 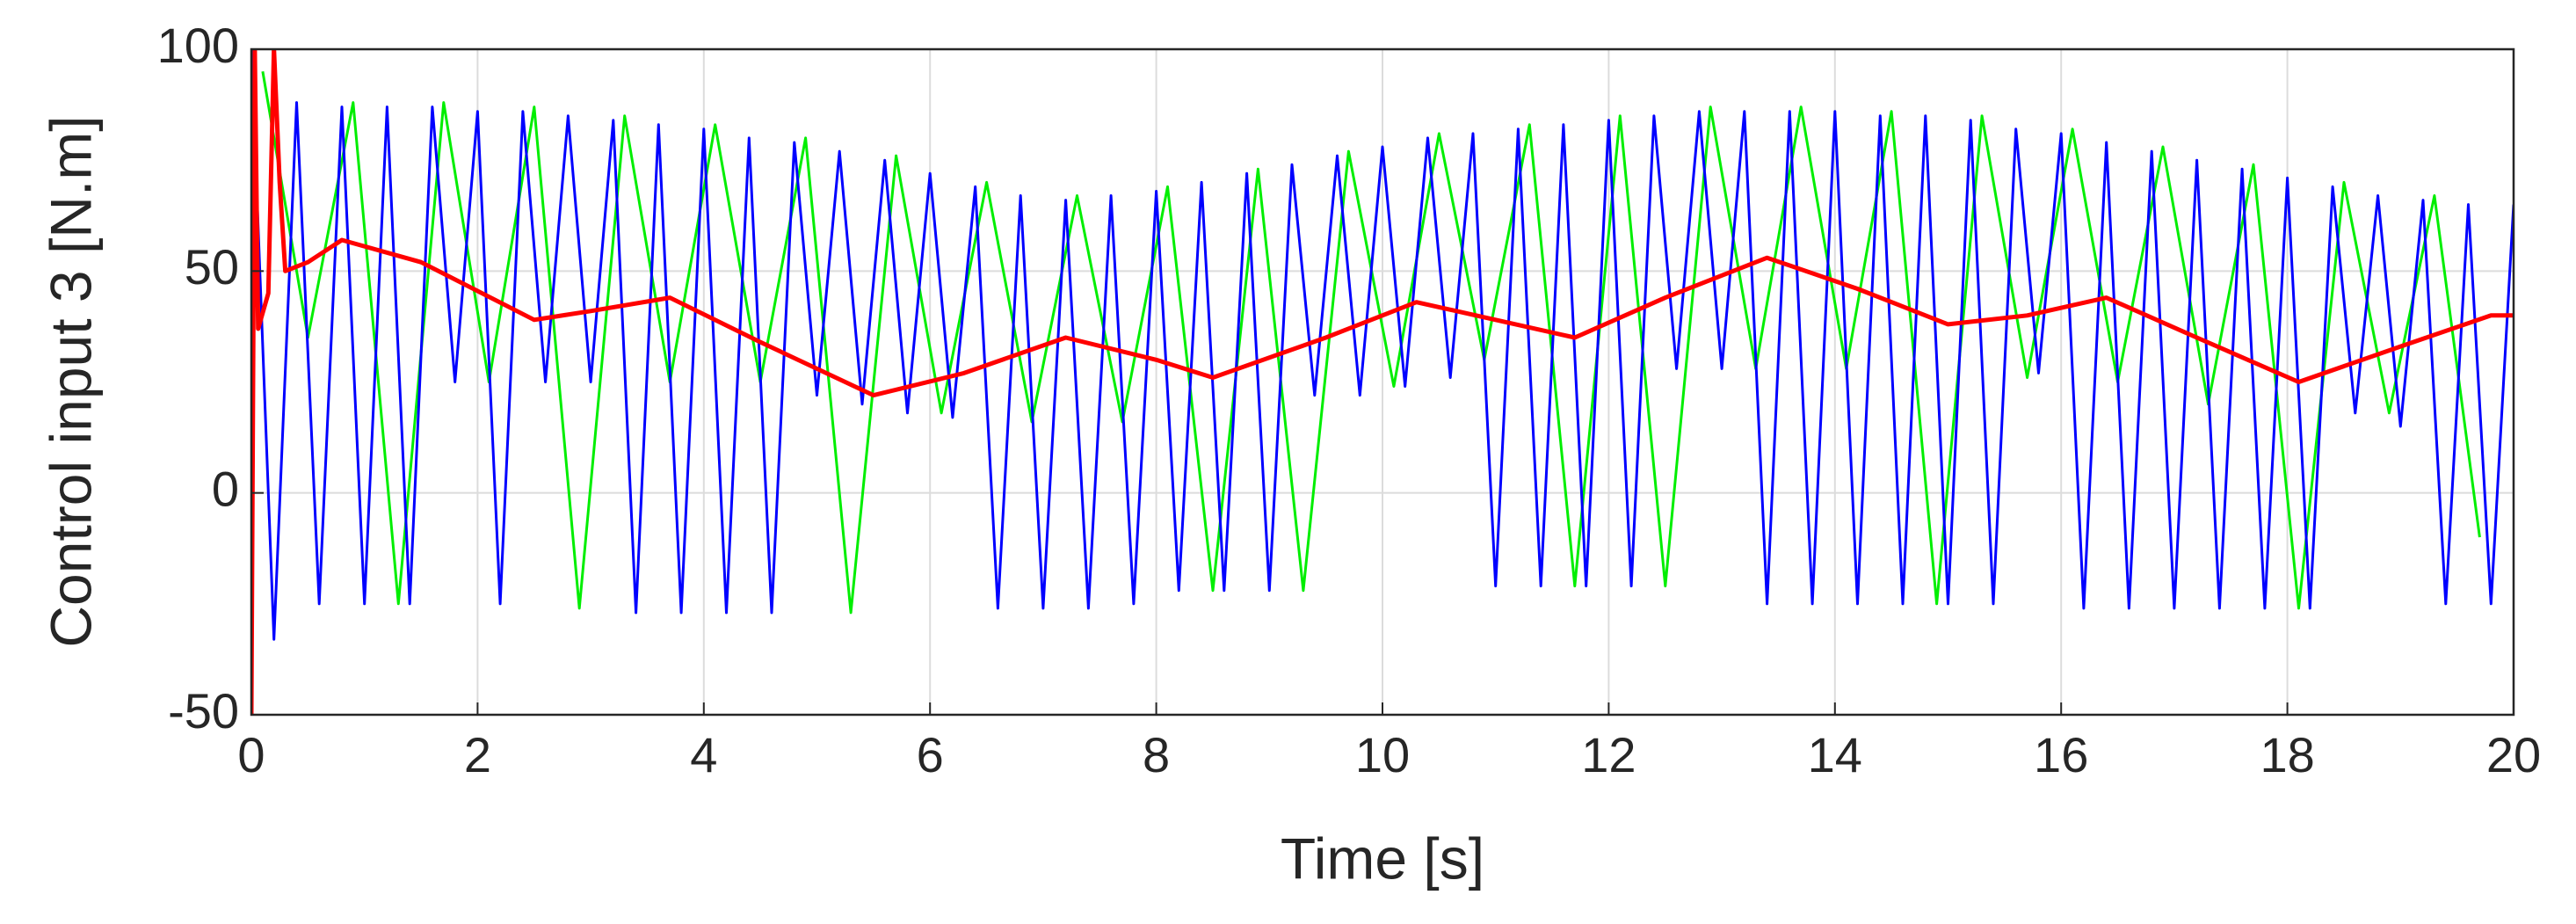 I want to click on y-tick-label: 0, so click(x=225, y=488).